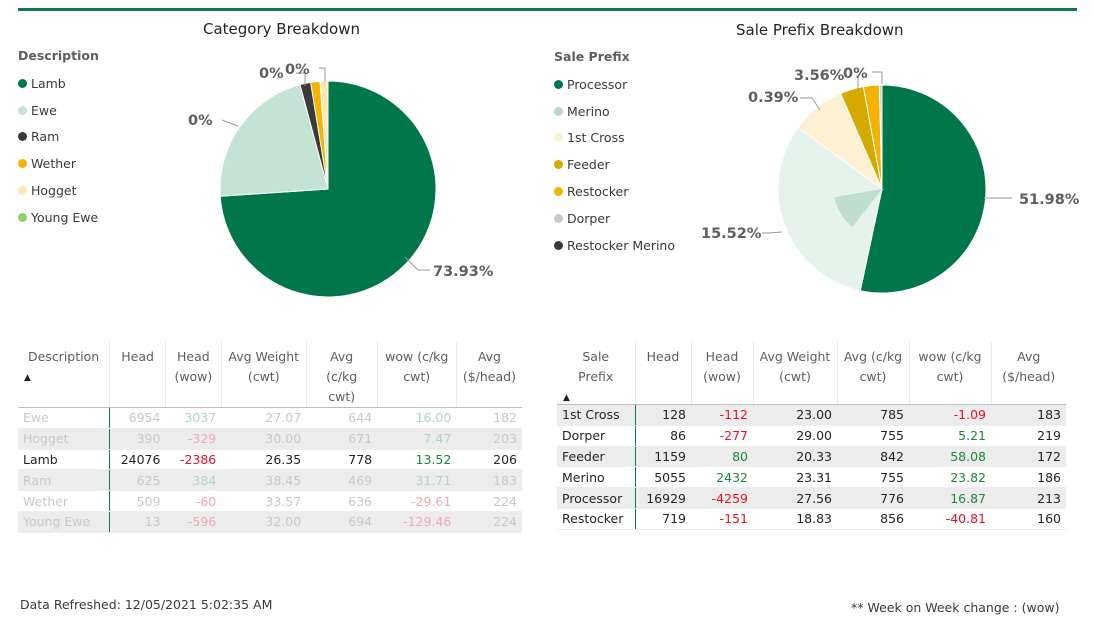 This screenshot has width=1094, height=627. Describe the element at coordinates (264, 439) in the screenshot. I see `table-cell: 30.00` at that location.